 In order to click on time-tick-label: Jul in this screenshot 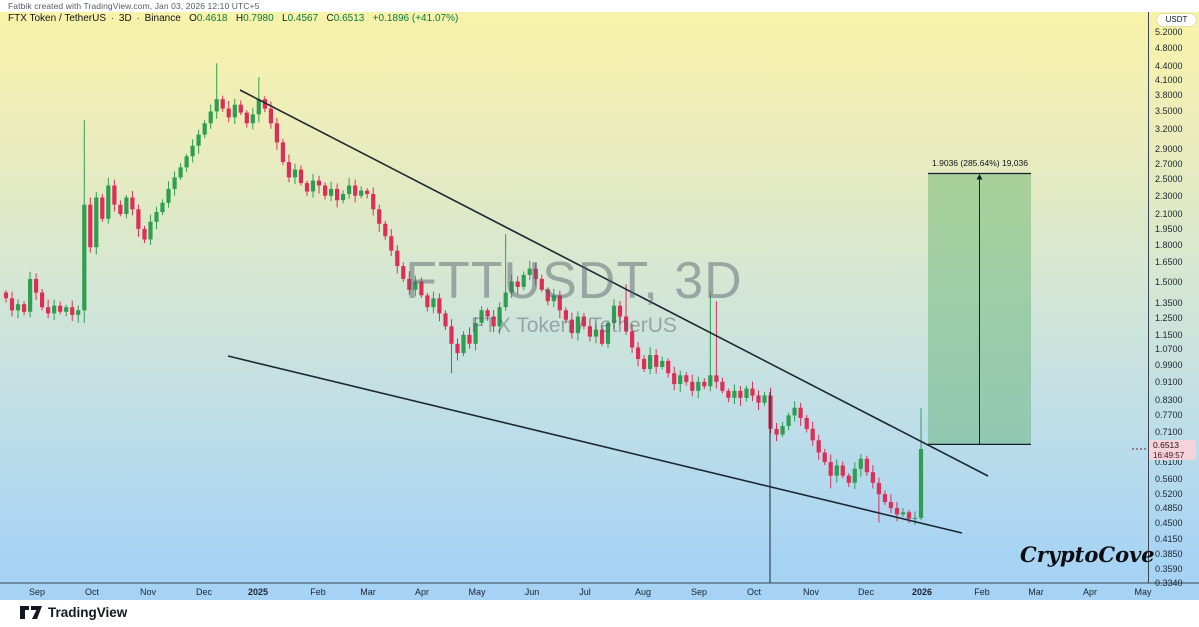, I will do `click(585, 592)`.